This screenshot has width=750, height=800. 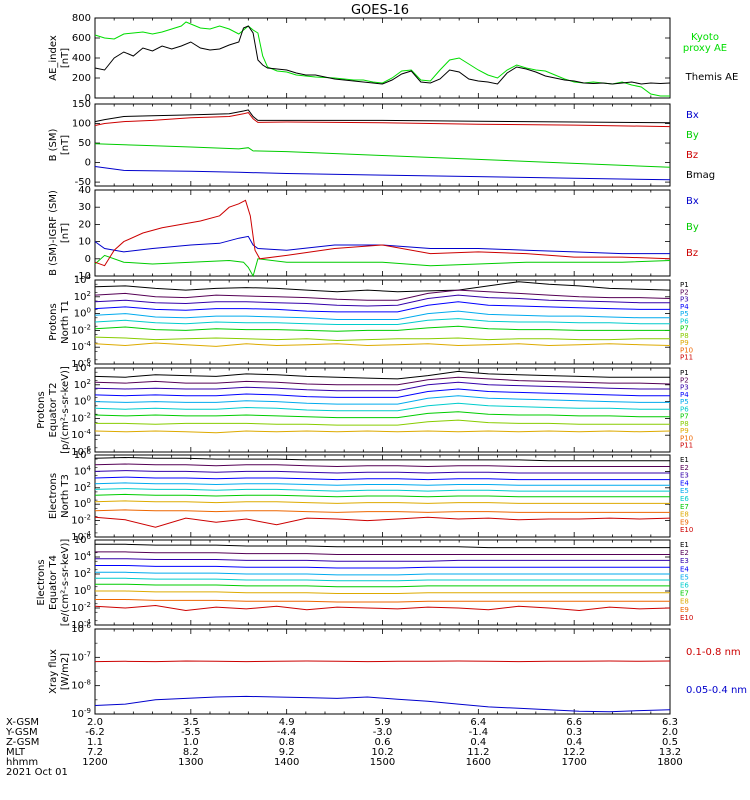 I want to click on ephemeris-value: 12.2, so click(x=574, y=752).